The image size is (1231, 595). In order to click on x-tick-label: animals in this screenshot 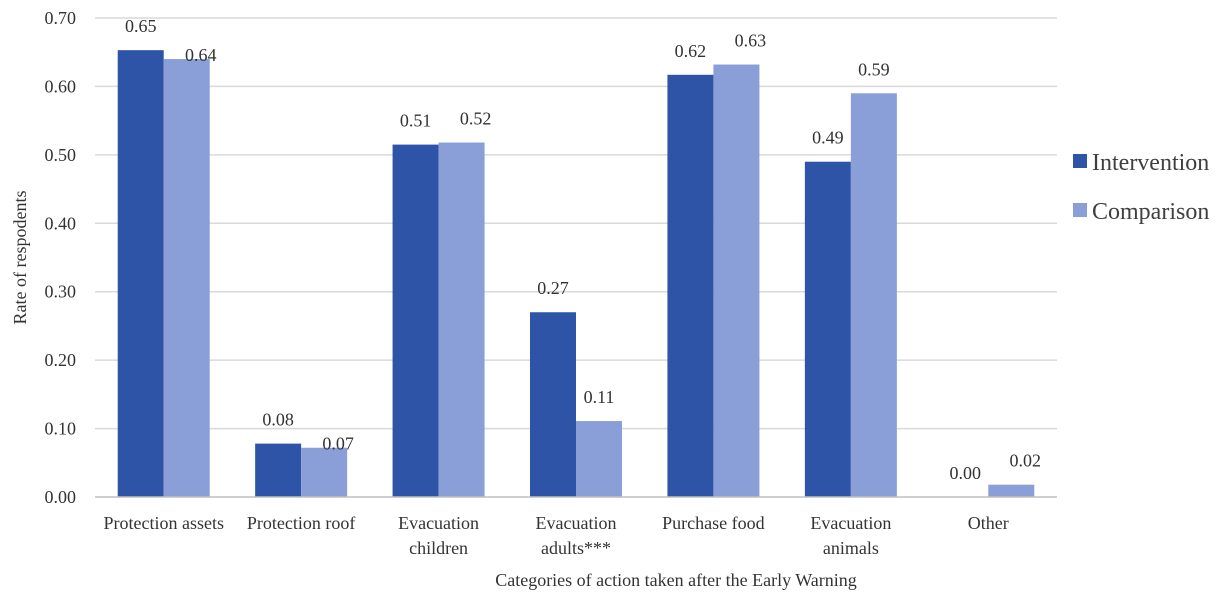, I will do `click(851, 548)`.